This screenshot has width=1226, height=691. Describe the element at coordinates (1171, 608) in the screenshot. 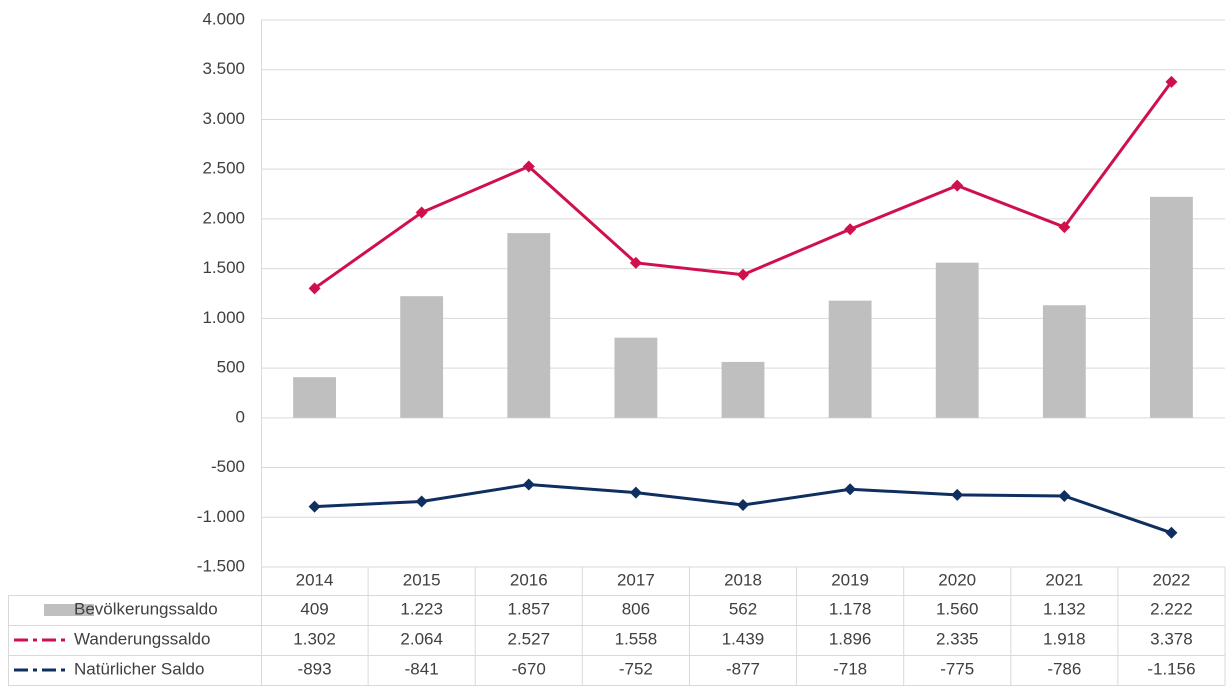

I see `table-value: 2.222` at that location.